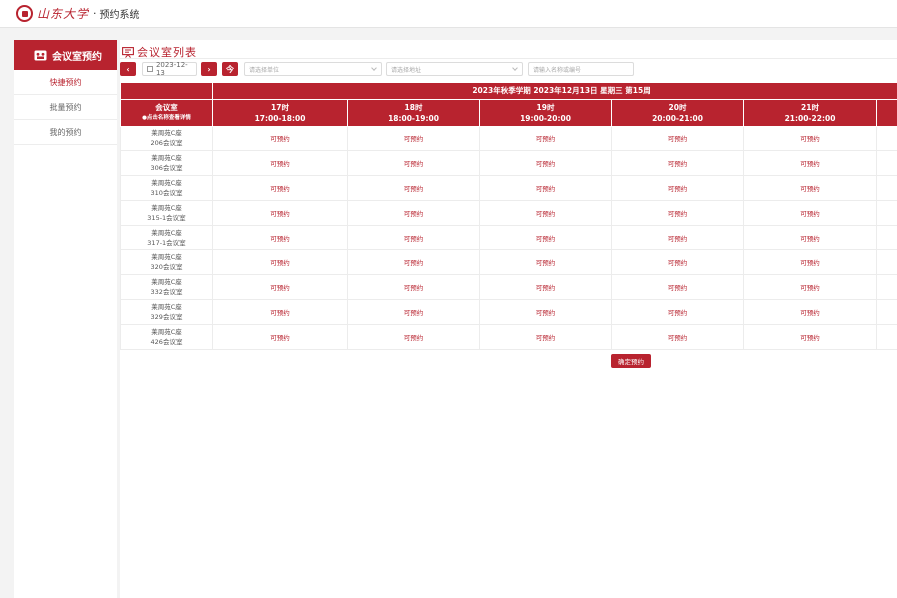  What do you see at coordinates (40, 55) in the screenshot?
I see `meeting-room-icon` at bounding box center [40, 55].